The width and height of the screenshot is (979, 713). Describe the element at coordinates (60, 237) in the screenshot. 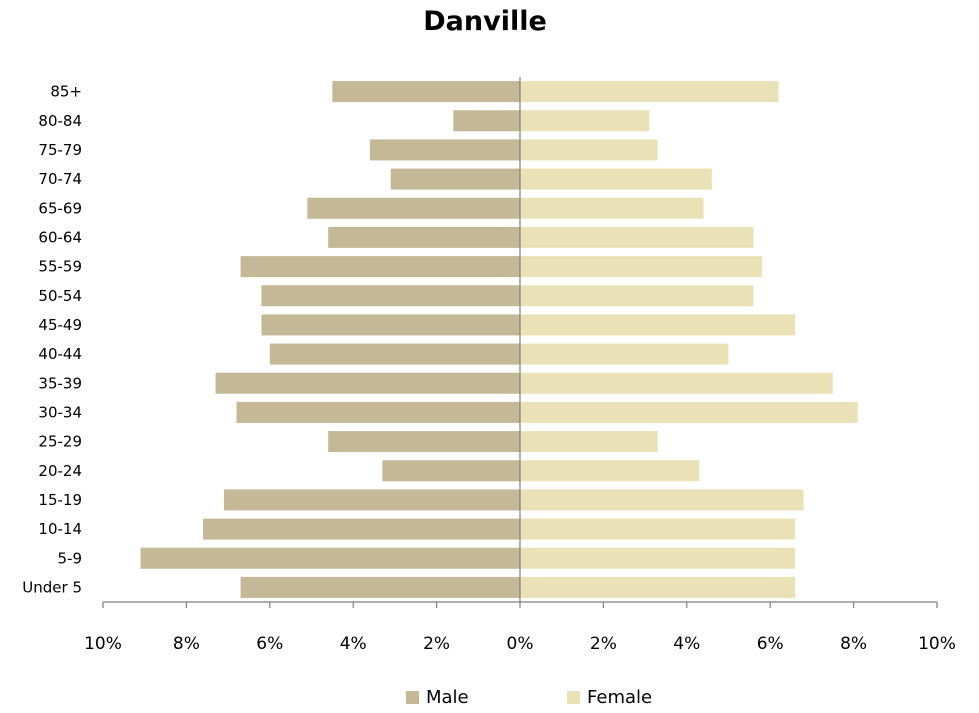

I see `category-label: 60-64` at that location.